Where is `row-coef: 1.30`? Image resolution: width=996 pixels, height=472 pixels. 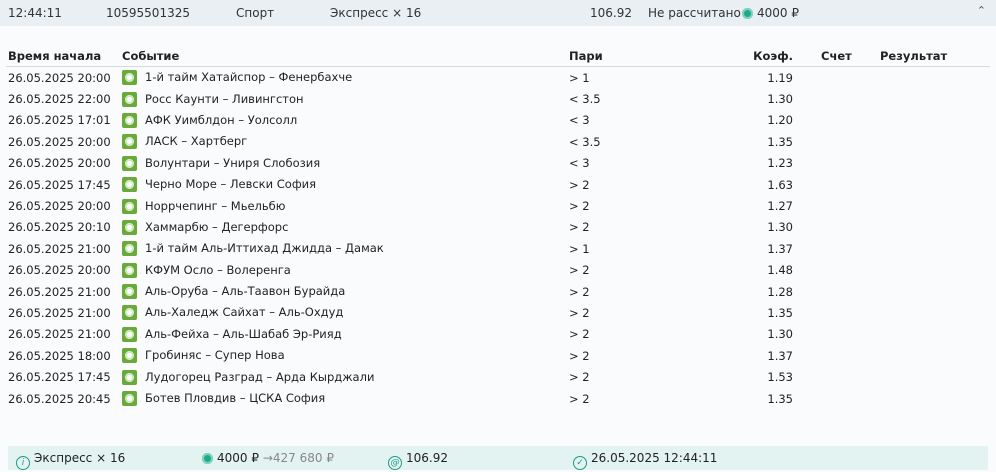 row-coef: 1.30 is located at coordinates (780, 334).